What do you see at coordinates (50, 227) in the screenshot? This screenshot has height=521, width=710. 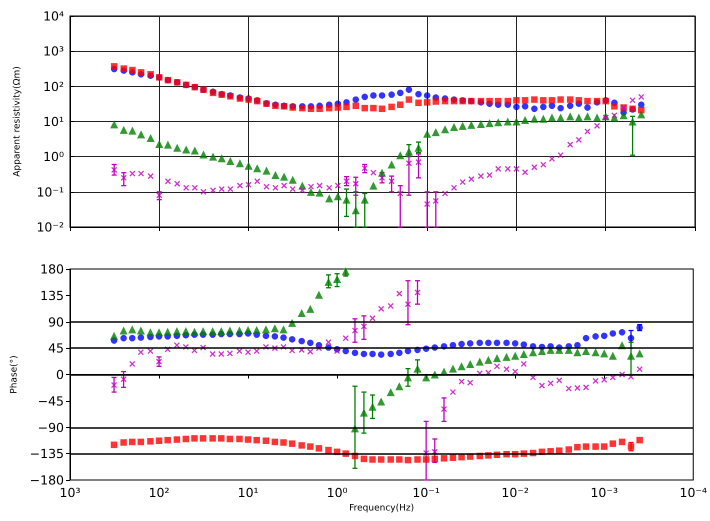 I see `y-tick-label: 10⁻²` at bounding box center [50, 227].